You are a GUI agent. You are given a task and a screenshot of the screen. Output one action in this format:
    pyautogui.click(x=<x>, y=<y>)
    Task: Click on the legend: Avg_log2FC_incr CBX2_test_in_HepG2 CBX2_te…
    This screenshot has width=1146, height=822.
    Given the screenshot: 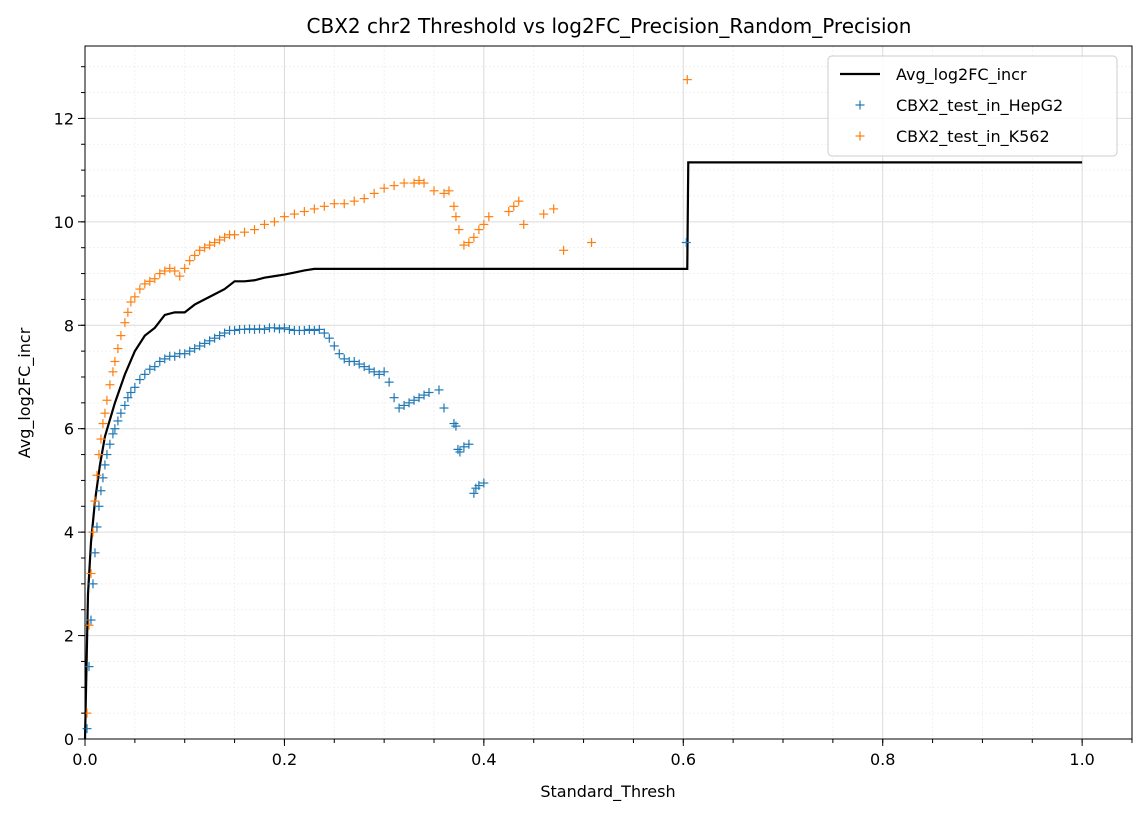 What is the action you would take?
    pyautogui.click(x=972, y=106)
    